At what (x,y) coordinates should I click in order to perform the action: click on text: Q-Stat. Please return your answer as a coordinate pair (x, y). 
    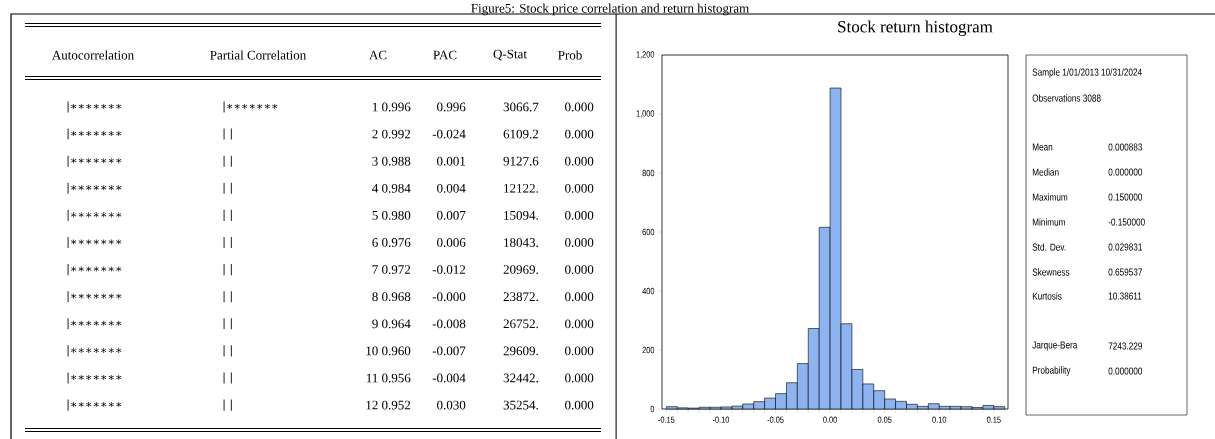
    Looking at the image, I should click on (510, 55).